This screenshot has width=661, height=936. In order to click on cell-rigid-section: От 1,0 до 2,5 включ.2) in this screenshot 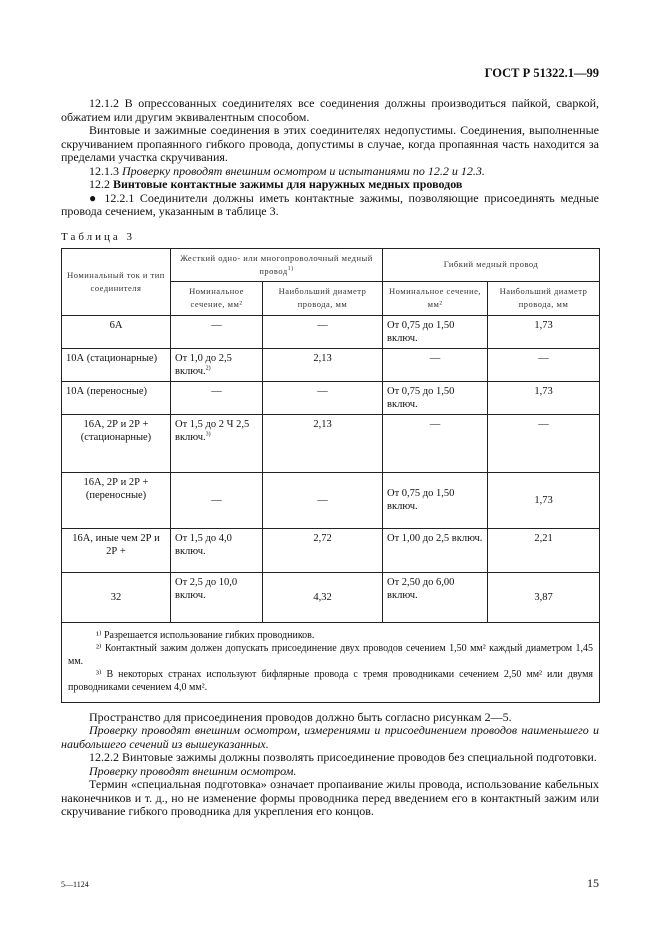, I will do `click(216, 364)`.